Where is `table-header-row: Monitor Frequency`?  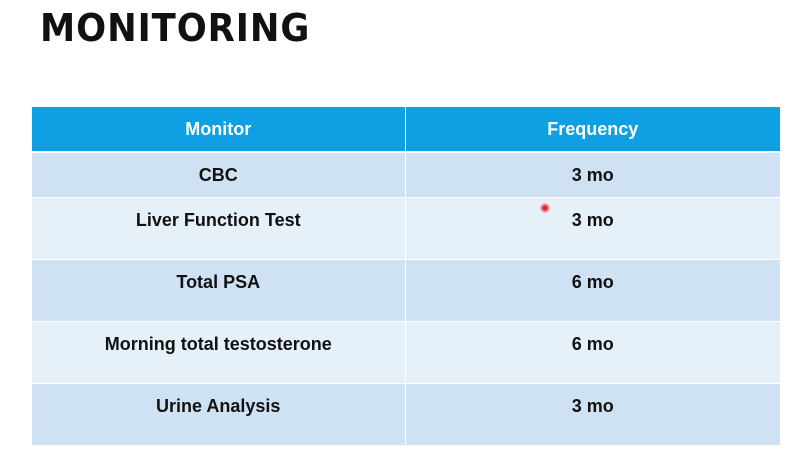 table-header-row: Monitor Frequency is located at coordinates (406, 130).